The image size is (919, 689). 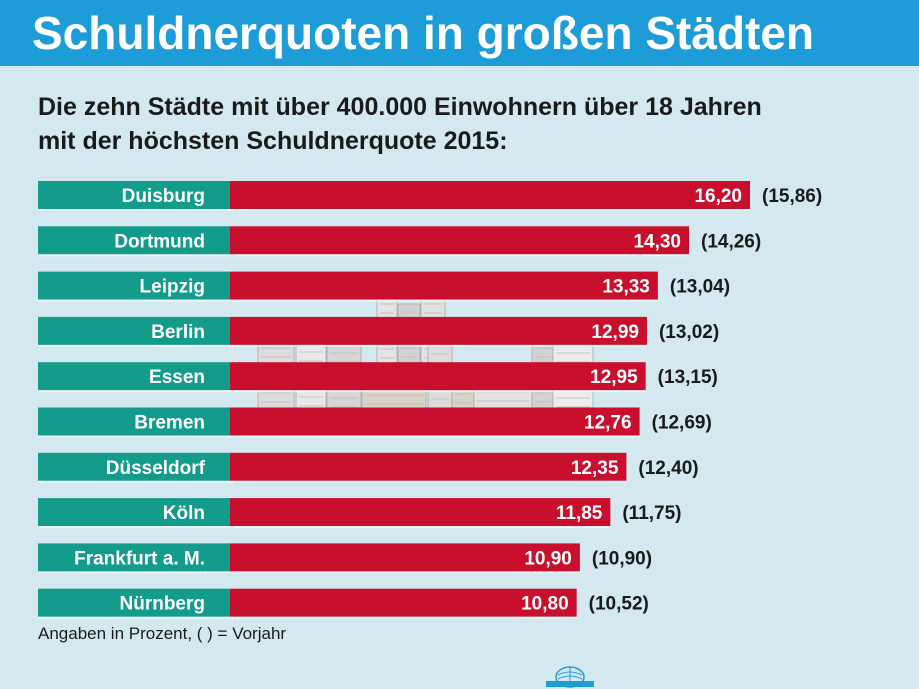 What do you see at coordinates (162, 633) in the screenshot?
I see `footnote: Angaben in Prozent, ( ) = Vorjahr` at bounding box center [162, 633].